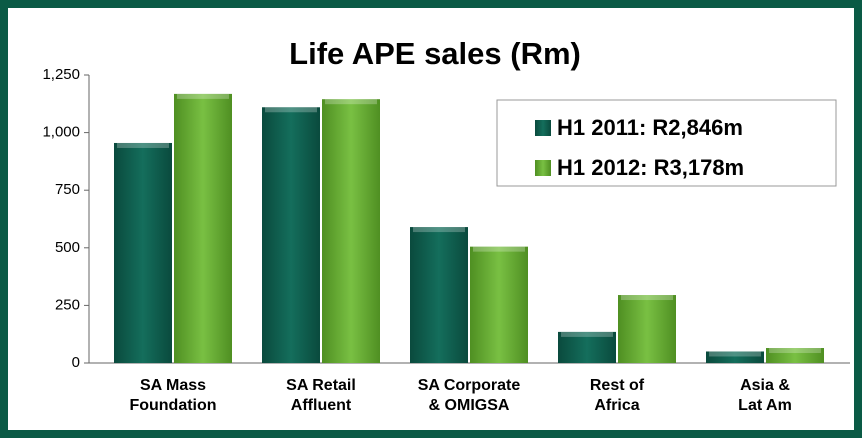 The width and height of the screenshot is (862, 438). I want to click on x-tick-label: Rest of Africa, so click(617, 395).